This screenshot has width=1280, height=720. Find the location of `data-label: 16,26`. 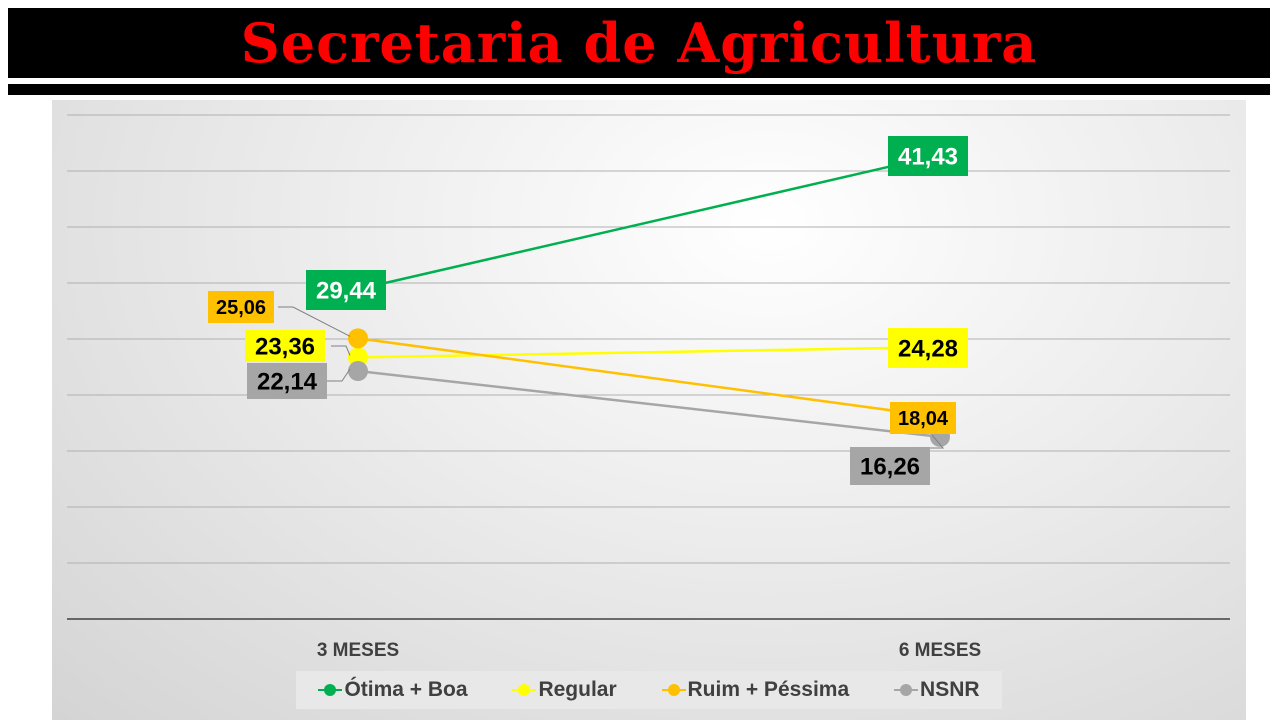

data-label: 16,26 is located at coordinates (890, 467).